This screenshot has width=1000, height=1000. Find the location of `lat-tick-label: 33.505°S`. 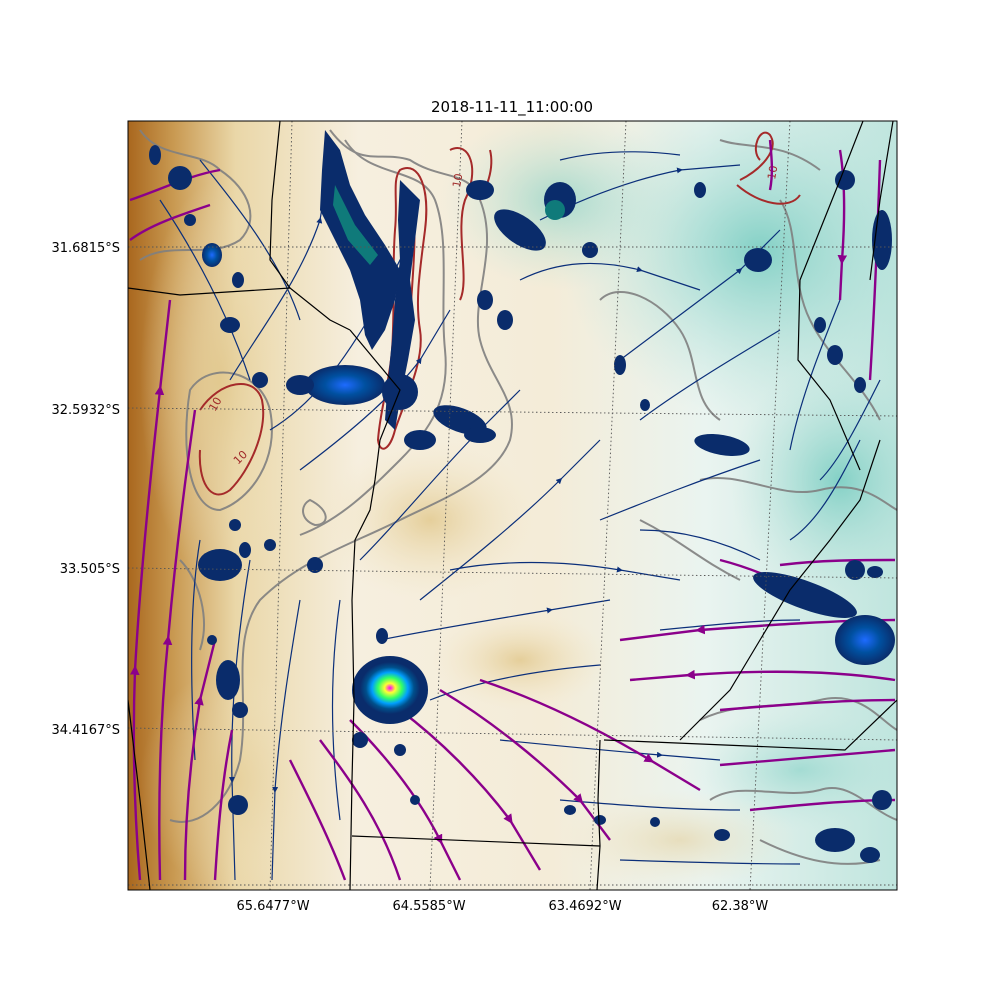

lat-tick-label: 33.505°S is located at coordinates (90, 569).